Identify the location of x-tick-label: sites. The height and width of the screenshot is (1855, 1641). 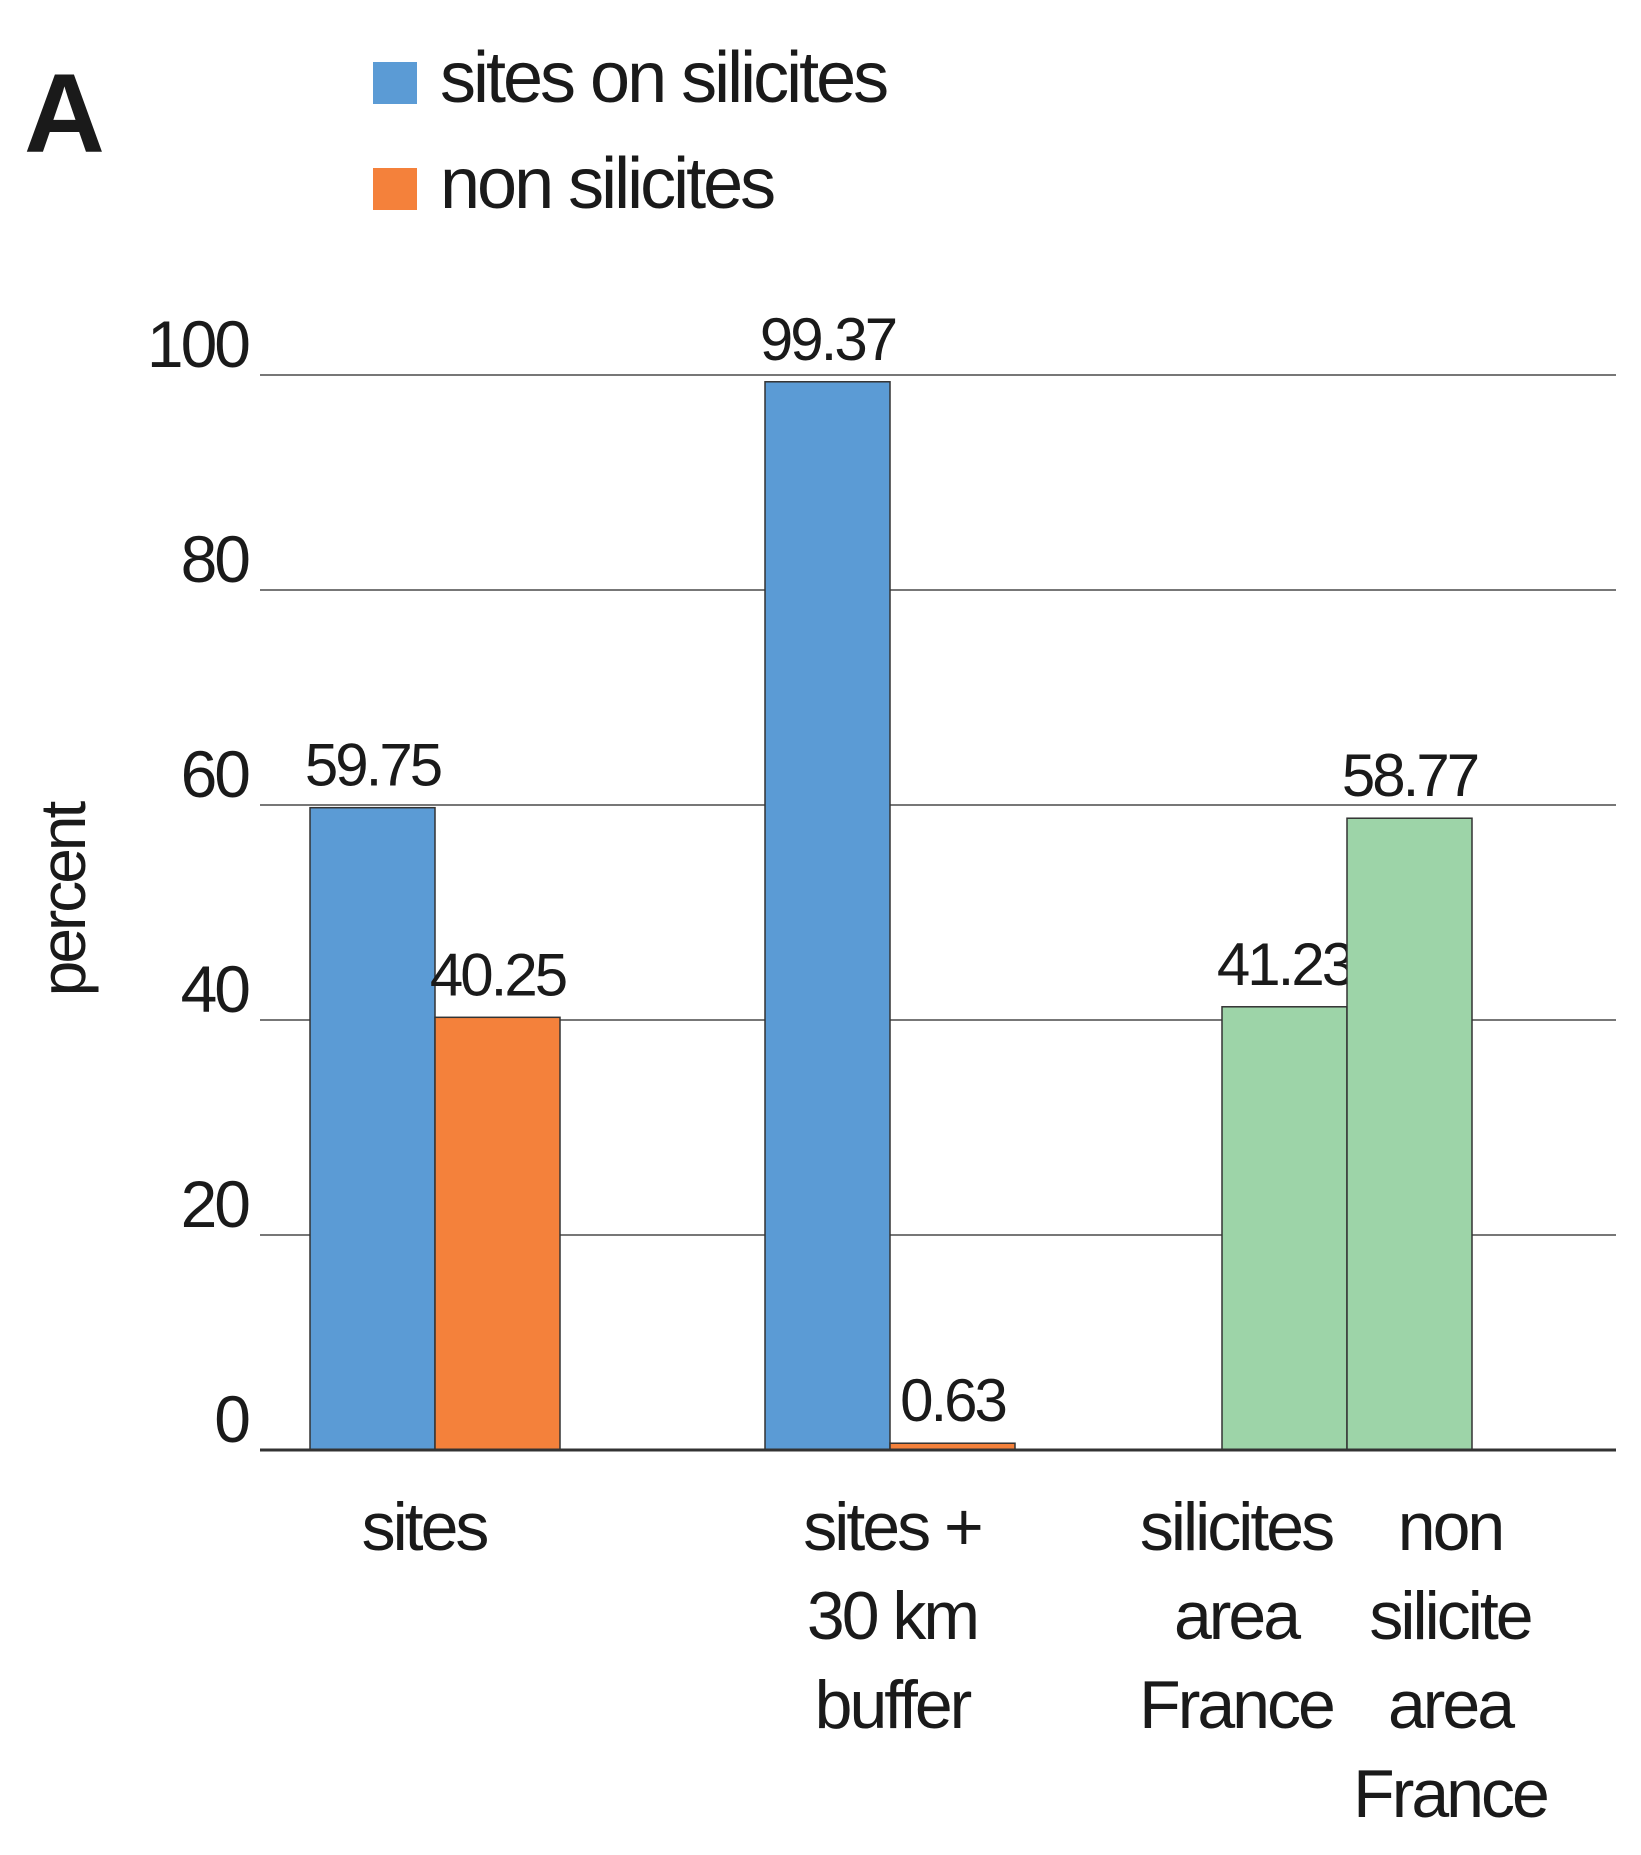
(425, 1527).